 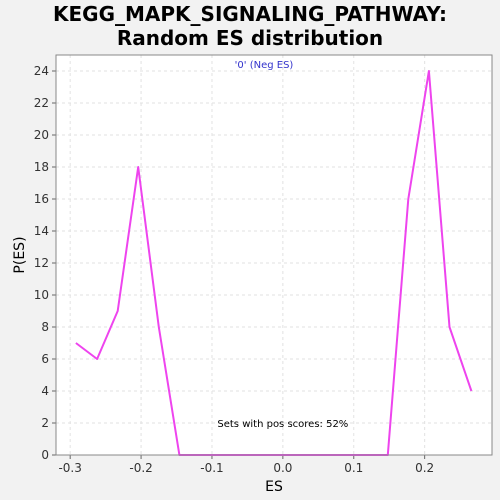 I want to click on y-axis-label: P(ES), so click(x=20, y=254).